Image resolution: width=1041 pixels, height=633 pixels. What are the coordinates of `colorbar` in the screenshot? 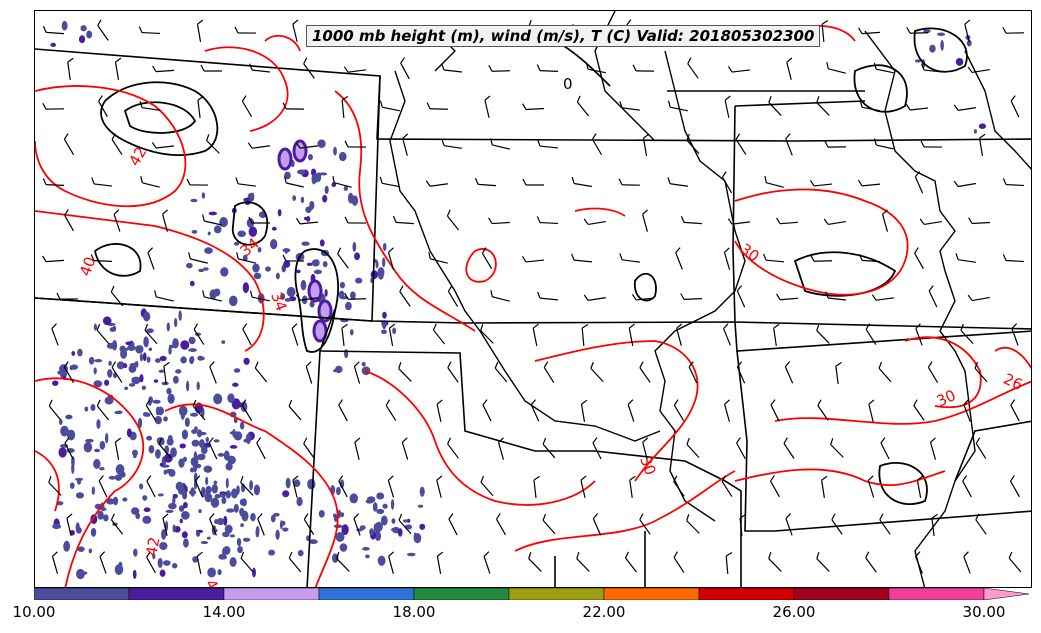 It's located at (532, 594).